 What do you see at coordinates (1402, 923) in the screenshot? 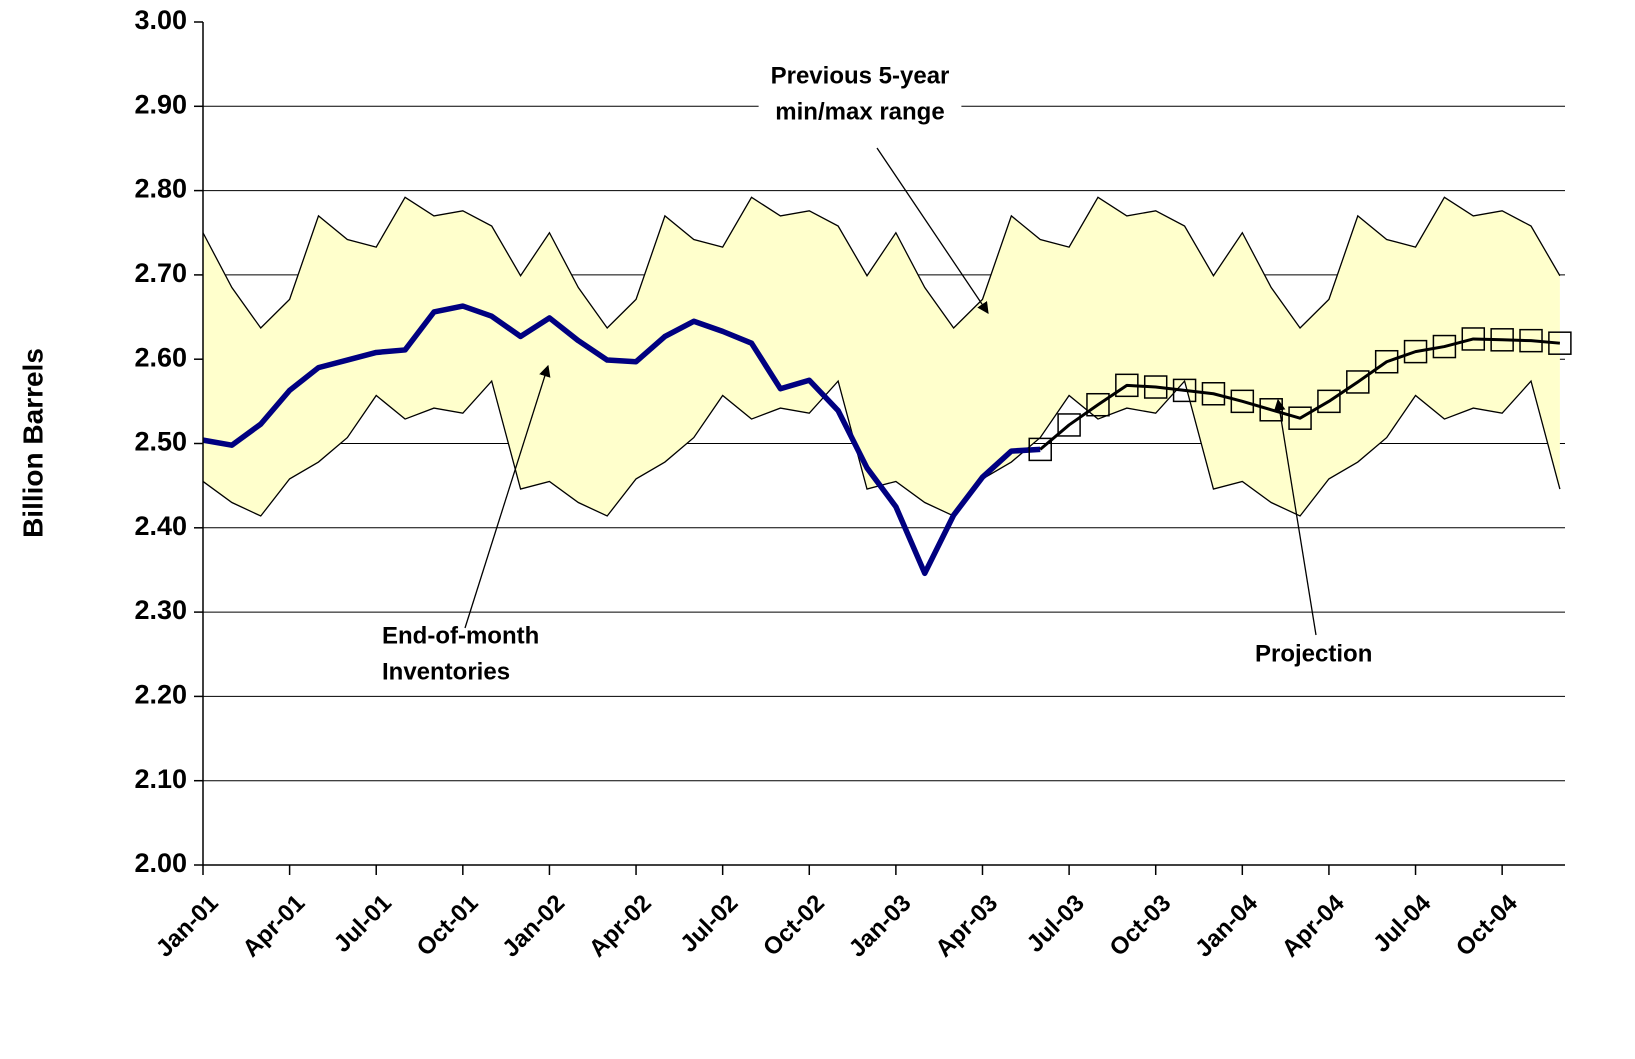
I see `x-tick-label: Jul-04` at bounding box center [1402, 923].